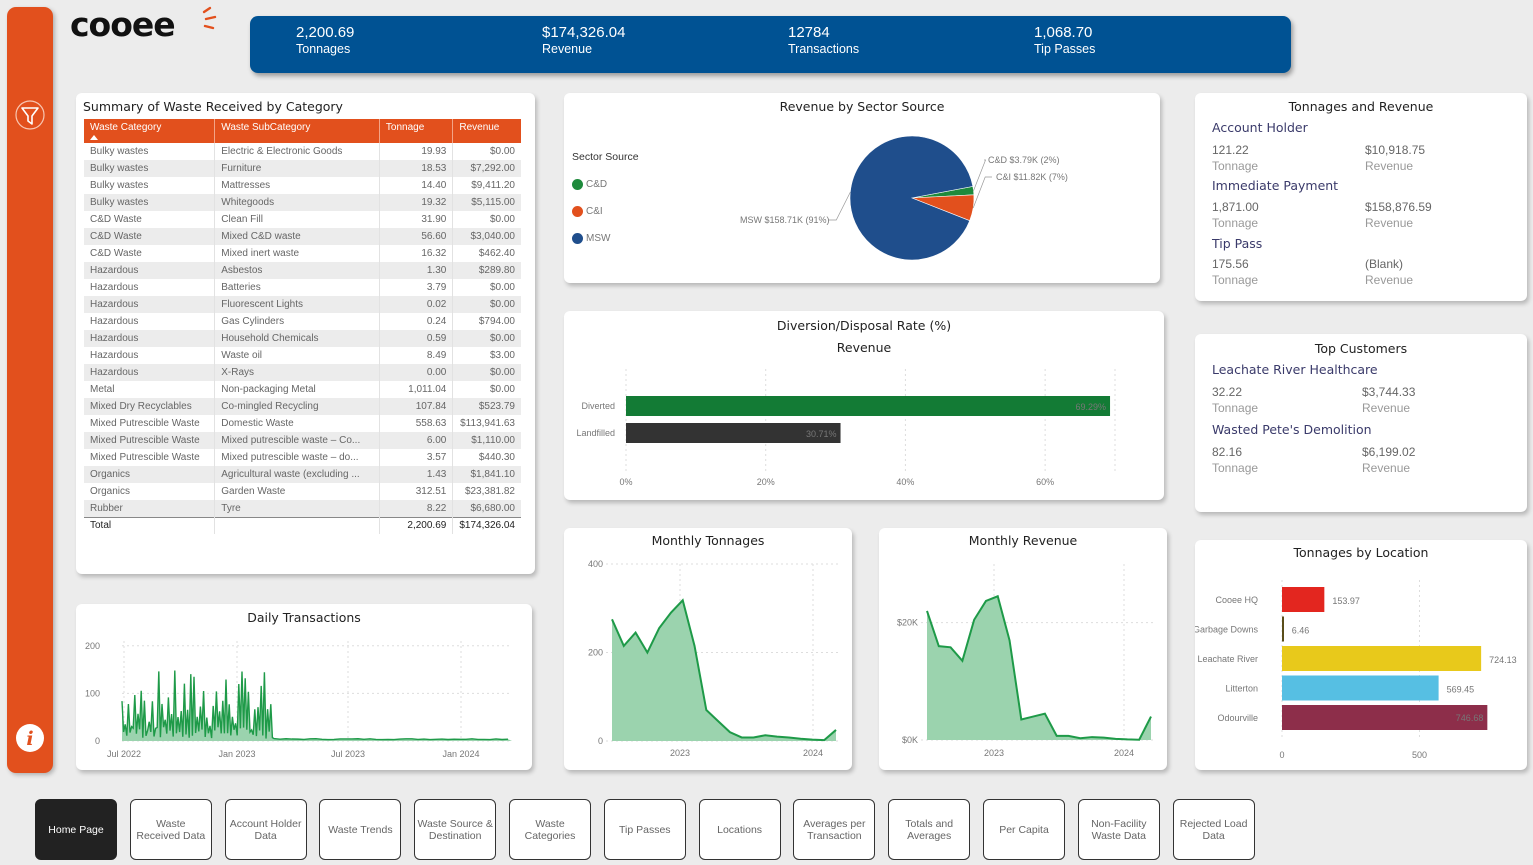  Describe the element at coordinates (416, 219) in the screenshot. I see `table-cell: 31.90` at that location.